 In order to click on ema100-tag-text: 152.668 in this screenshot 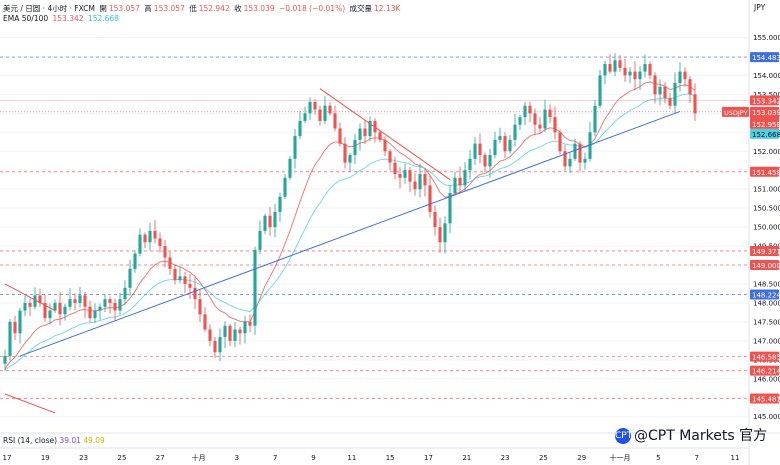, I will do `click(766, 135)`.